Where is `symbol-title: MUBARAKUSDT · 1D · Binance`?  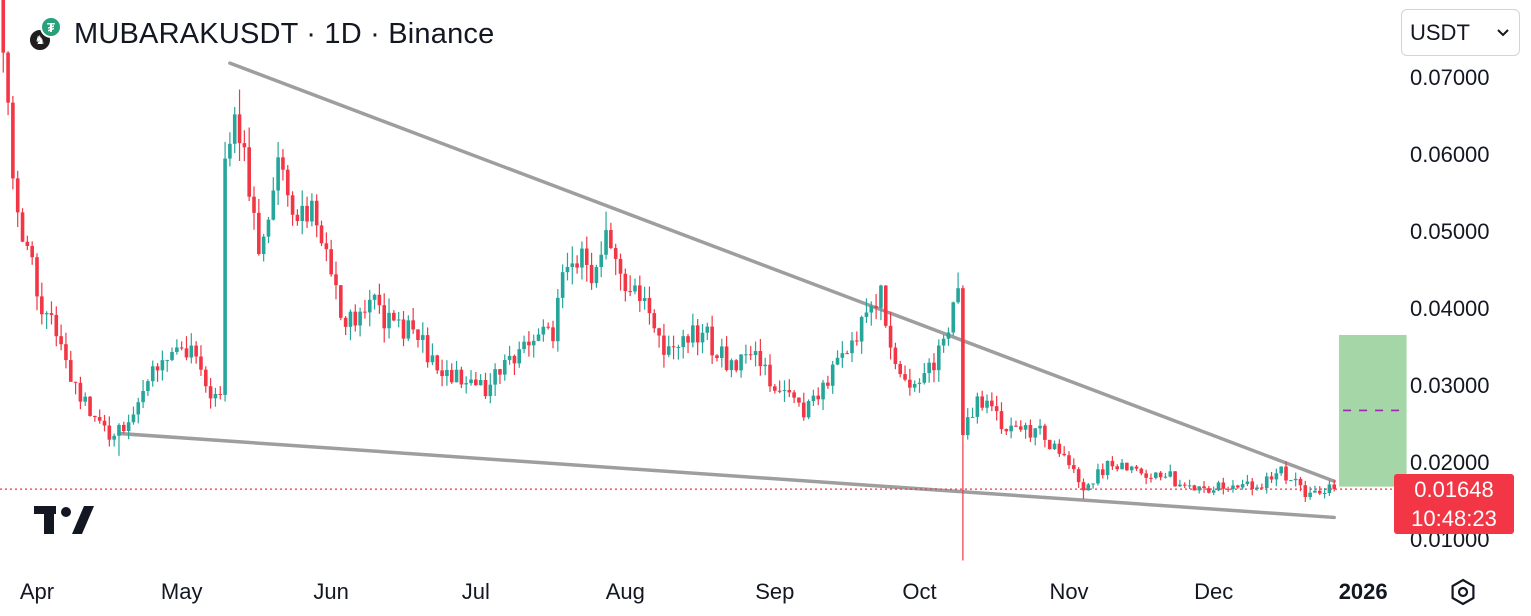 symbol-title: MUBARAKUSDT · 1D · Binance is located at coordinates (284, 33).